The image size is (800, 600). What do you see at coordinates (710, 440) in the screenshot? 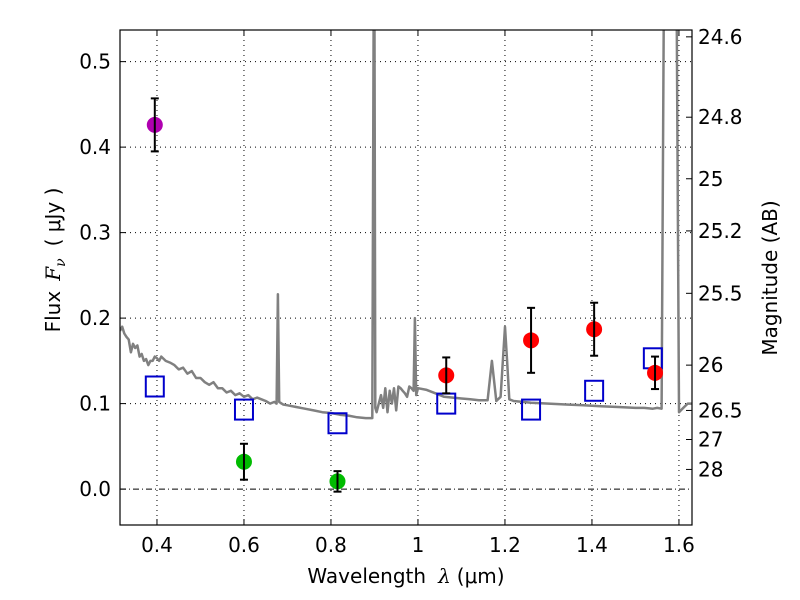
I see `y2-tick-label: 27` at bounding box center [710, 440].